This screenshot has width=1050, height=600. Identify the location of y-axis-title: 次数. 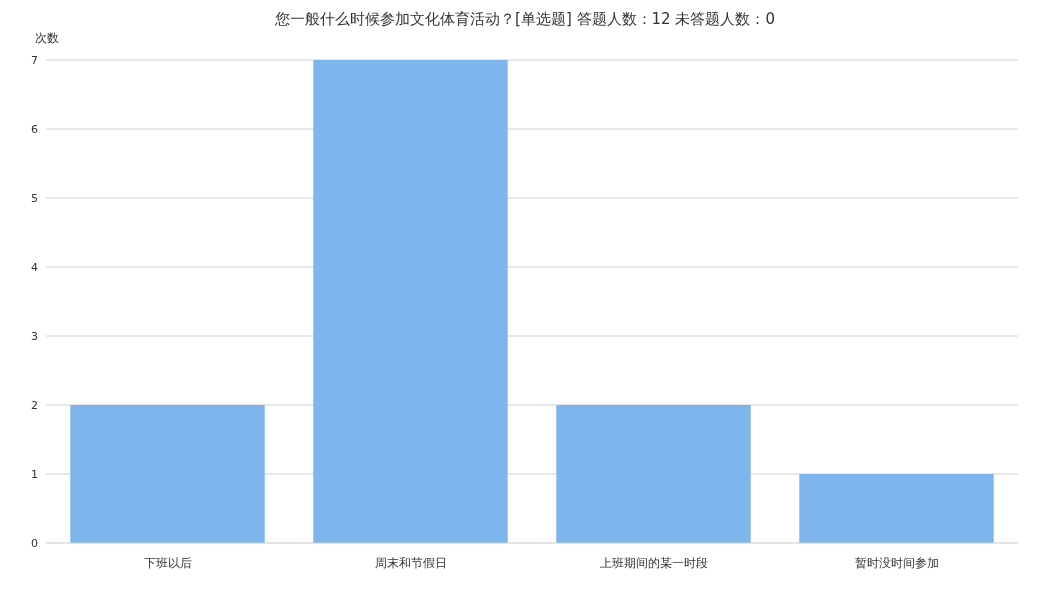
(47, 38).